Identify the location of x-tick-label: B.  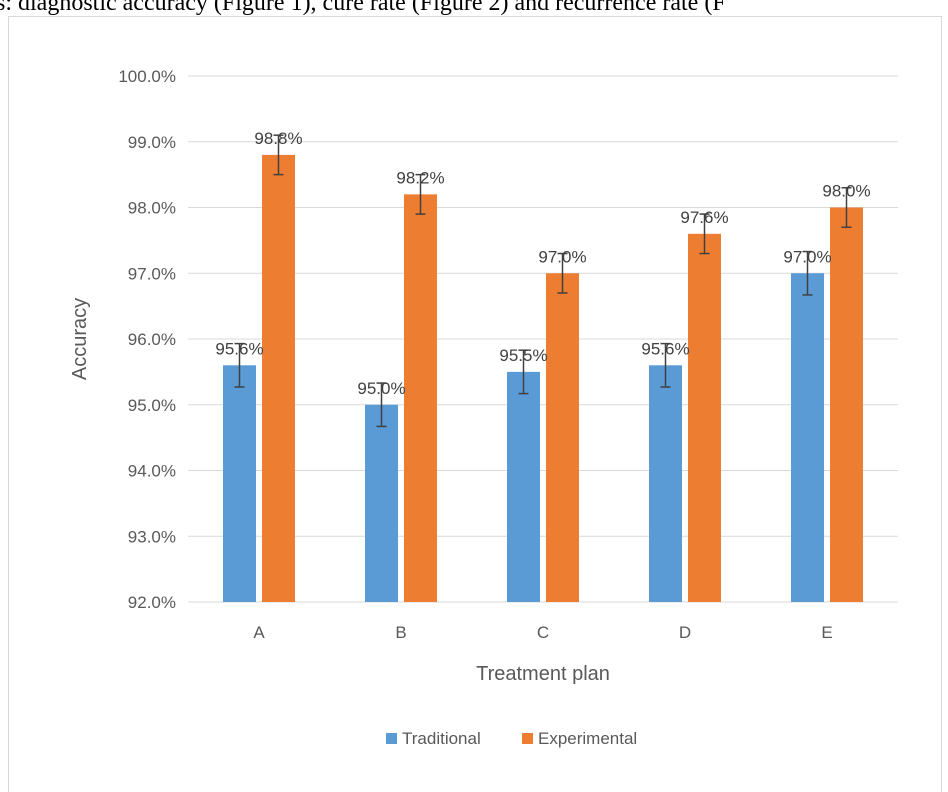
(400, 632).